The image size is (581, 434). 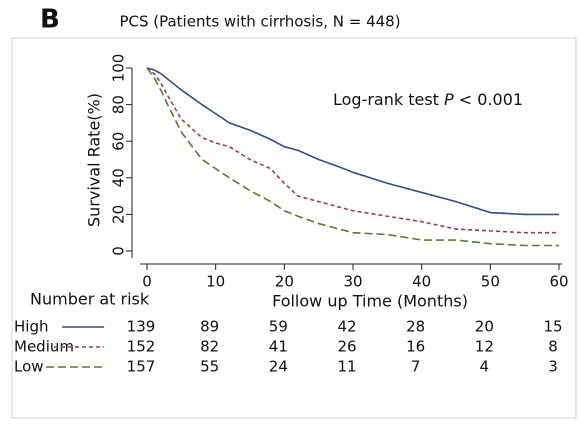 What do you see at coordinates (278, 347) in the screenshot?
I see `risk-count: 41` at bounding box center [278, 347].